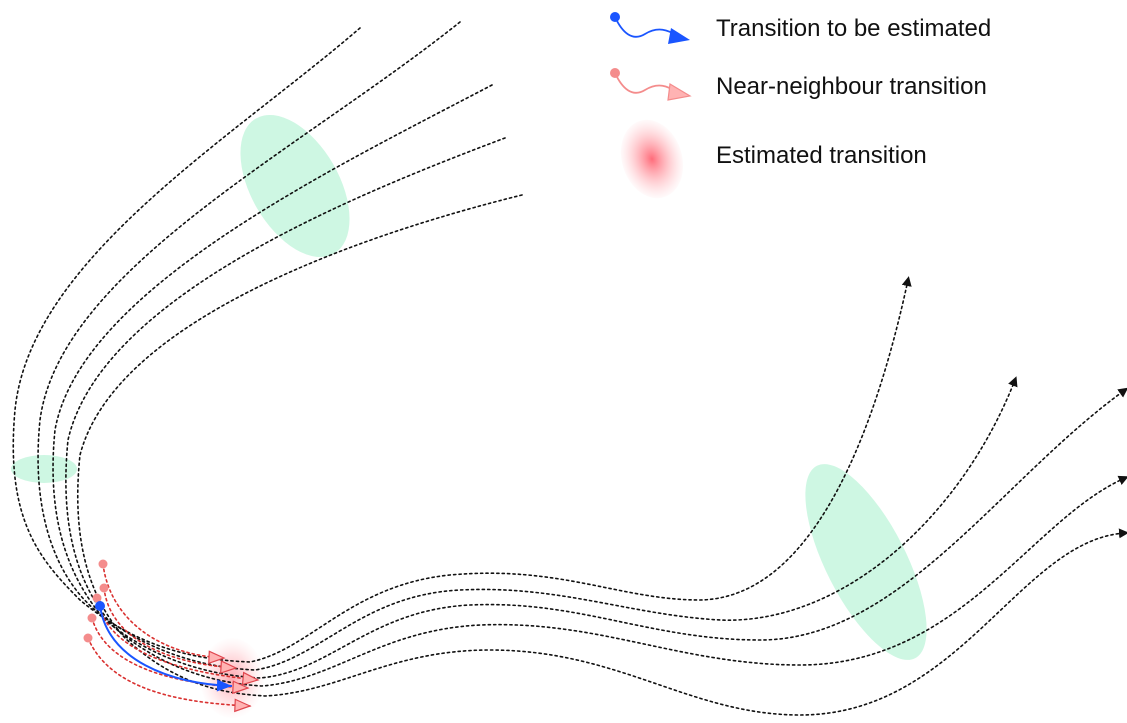  Describe the element at coordinates (100, 606) in the screenshot. I see `transition-start-dot` at that location.